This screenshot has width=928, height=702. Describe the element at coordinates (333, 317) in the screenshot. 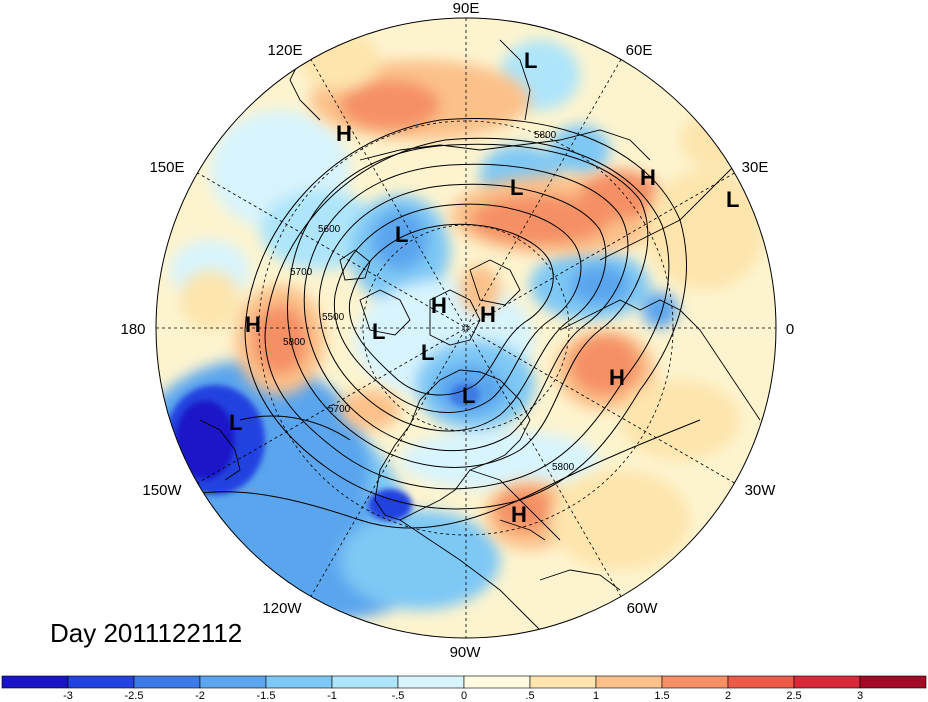

I see `contour-label: 5500` at that location.